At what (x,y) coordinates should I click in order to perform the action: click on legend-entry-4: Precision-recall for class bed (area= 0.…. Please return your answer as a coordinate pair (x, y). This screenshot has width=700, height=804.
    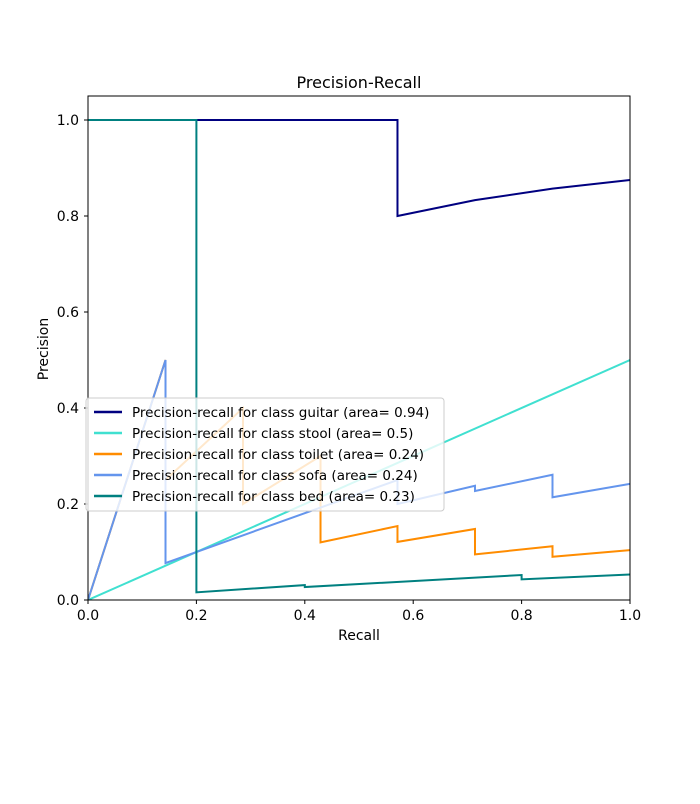
    Looking at the image, I should click on (273, 497).